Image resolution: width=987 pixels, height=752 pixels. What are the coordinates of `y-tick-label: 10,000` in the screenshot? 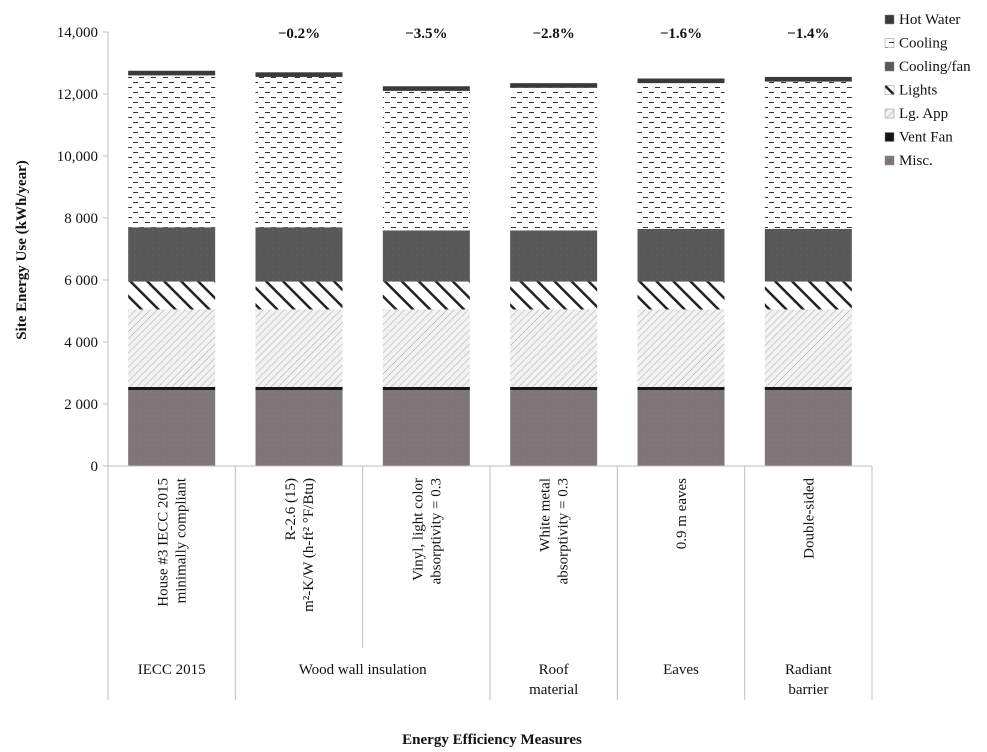 It's located at (77, 157).